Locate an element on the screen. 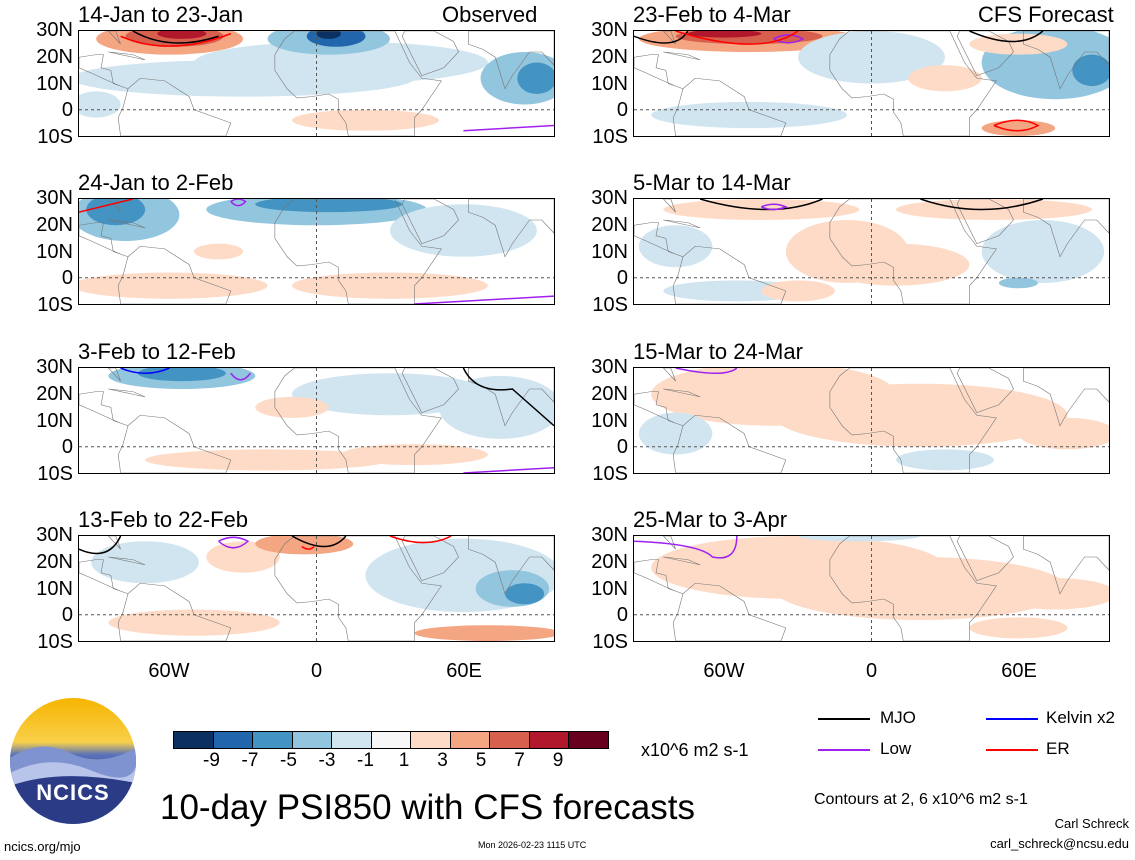 The width and height of the screenshot is (1135, 860). site-link: ncics.org/mjo is located at coordinates (42, 846).